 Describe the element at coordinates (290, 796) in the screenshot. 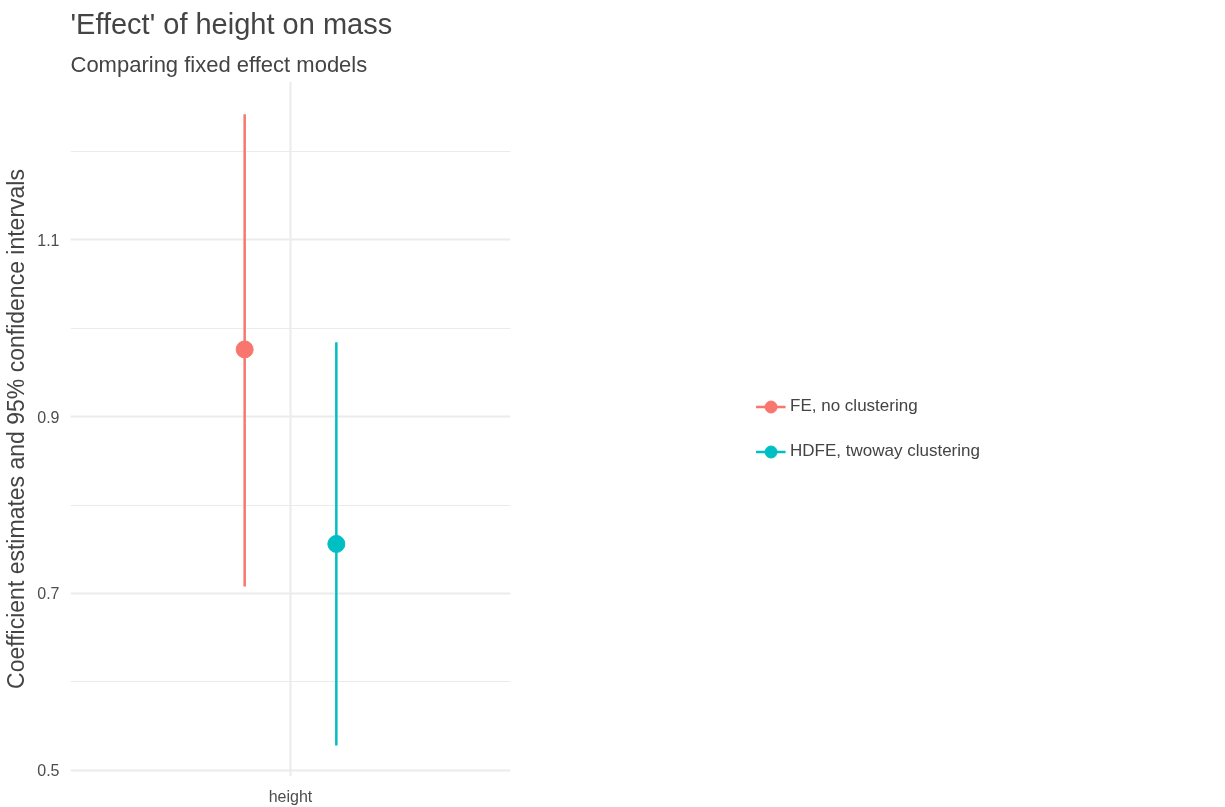

I see `x-tick-label: height` at that location.